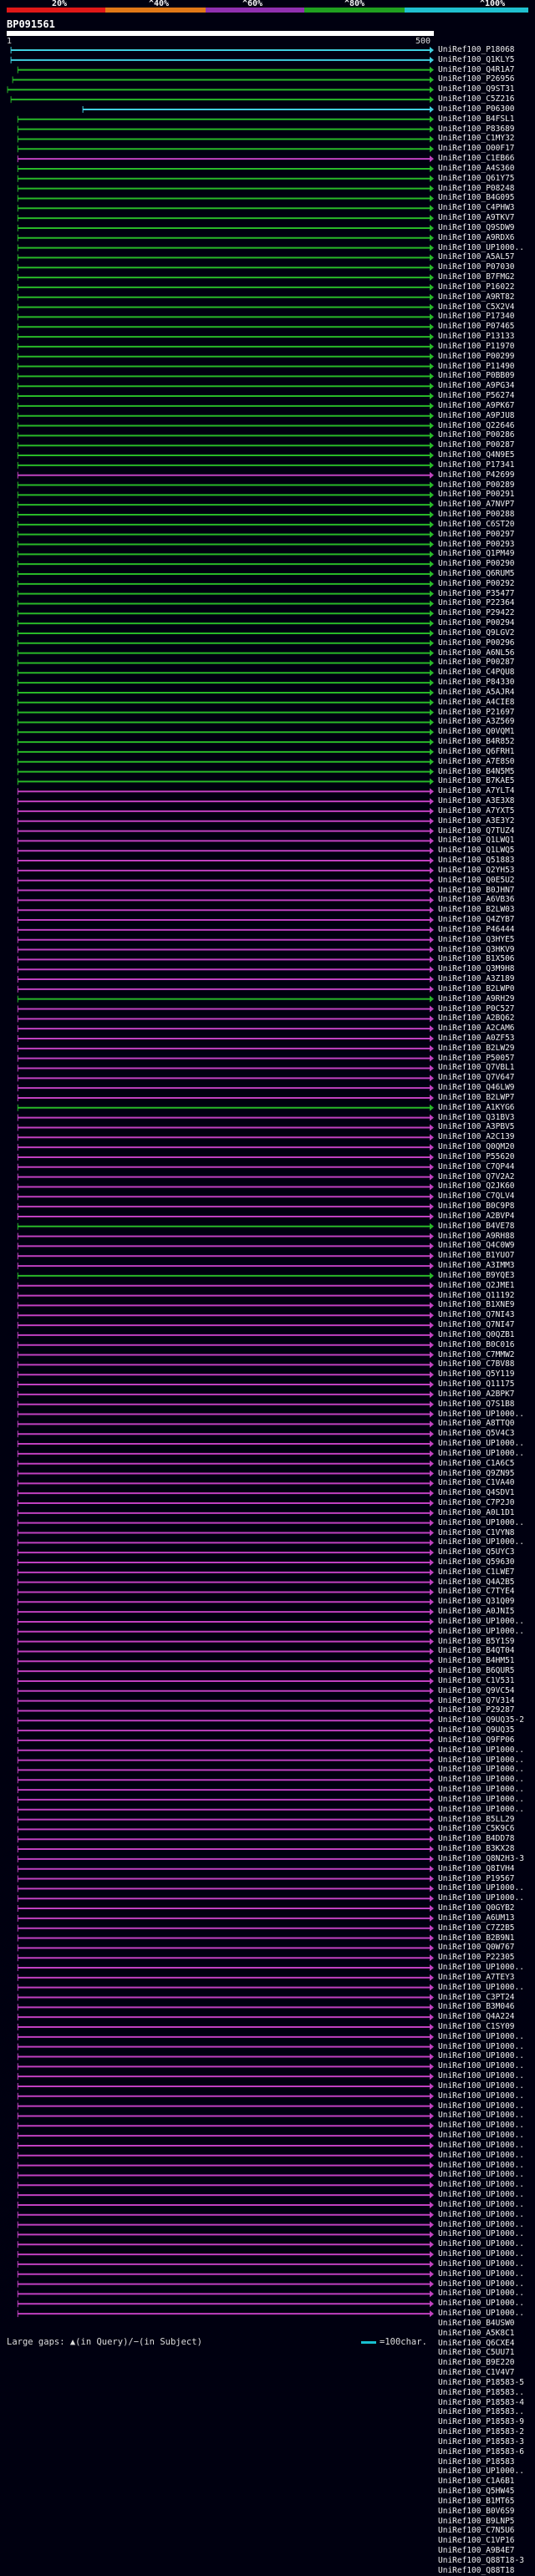  I want to click on hit-name-link: UniRef100_P26956, so click(476, 79).